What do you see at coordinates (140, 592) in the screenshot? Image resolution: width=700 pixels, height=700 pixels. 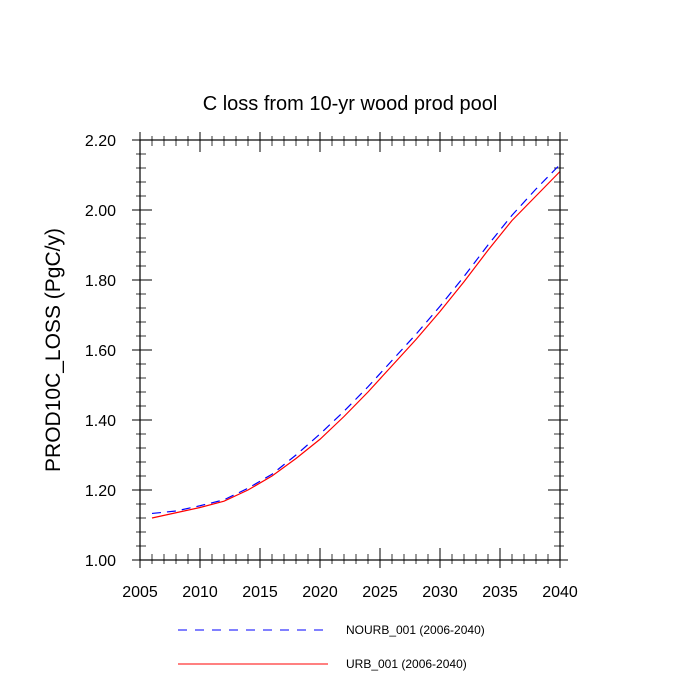 I see `x-tick-label: 2005` at bounding box center [140, 592].